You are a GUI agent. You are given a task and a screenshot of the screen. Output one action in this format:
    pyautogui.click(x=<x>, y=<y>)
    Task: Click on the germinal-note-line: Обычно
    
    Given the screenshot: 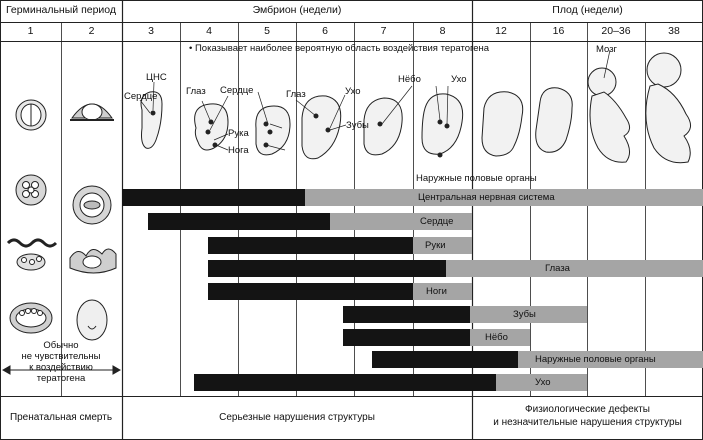 What is the action you would take?
    pyautogui.click(x=61, y=345)
    